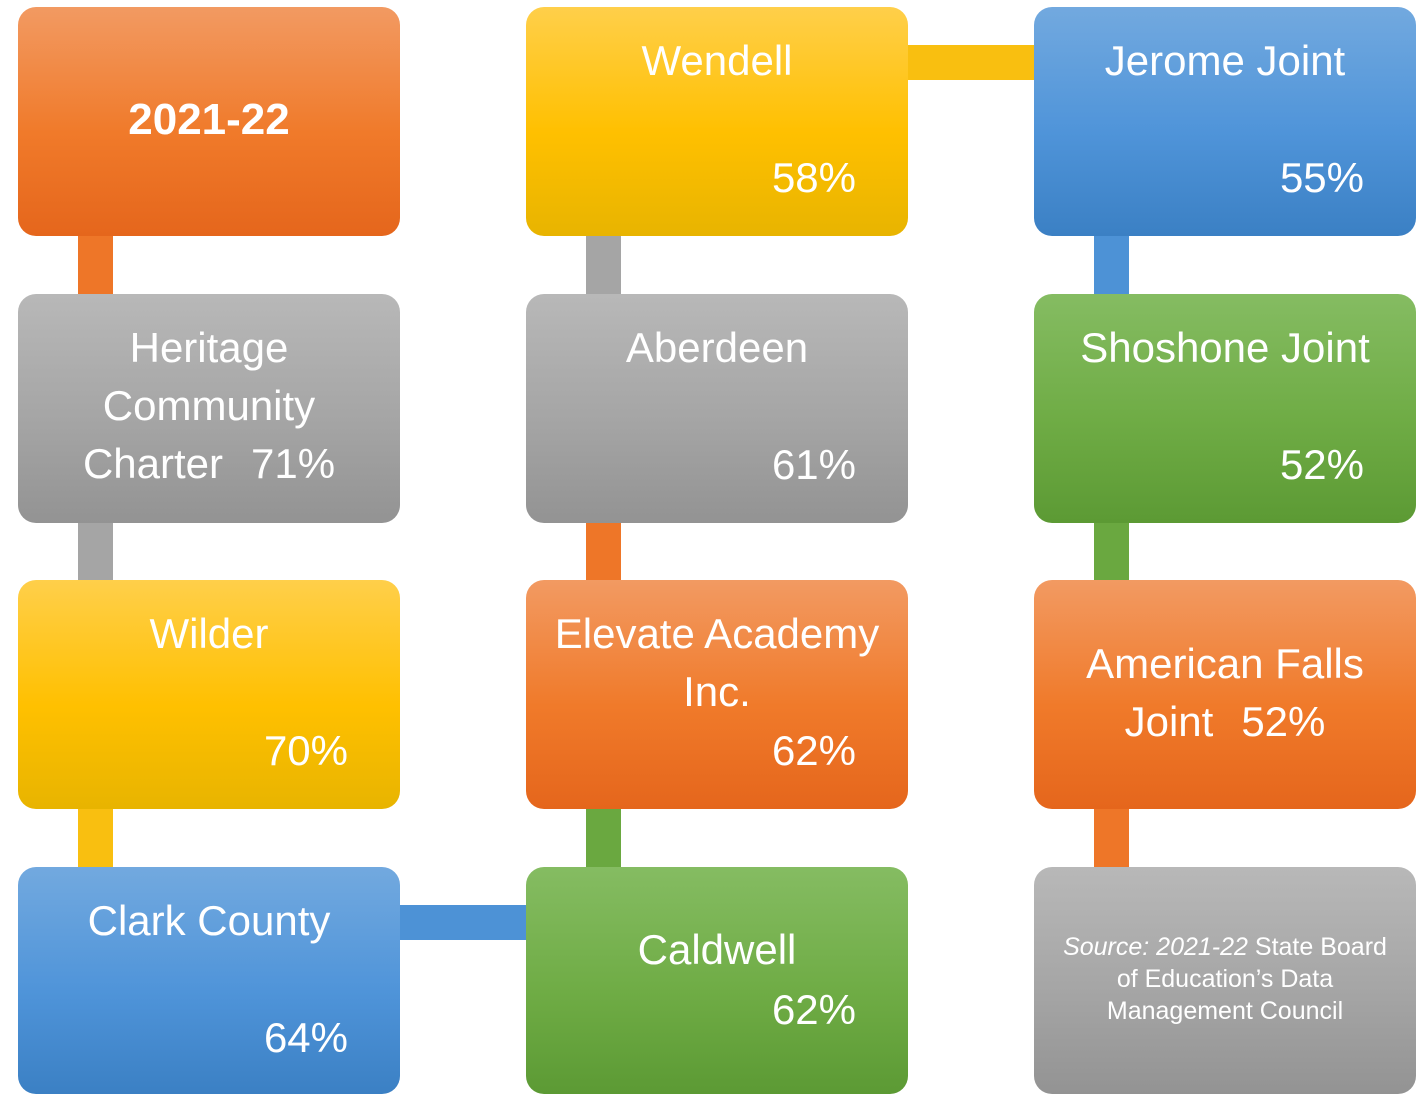  What do you see at coordinates (717, 408) in the screenshot?
I see `node-box: Aberdeen 61%` at bounding box center [717, 408].